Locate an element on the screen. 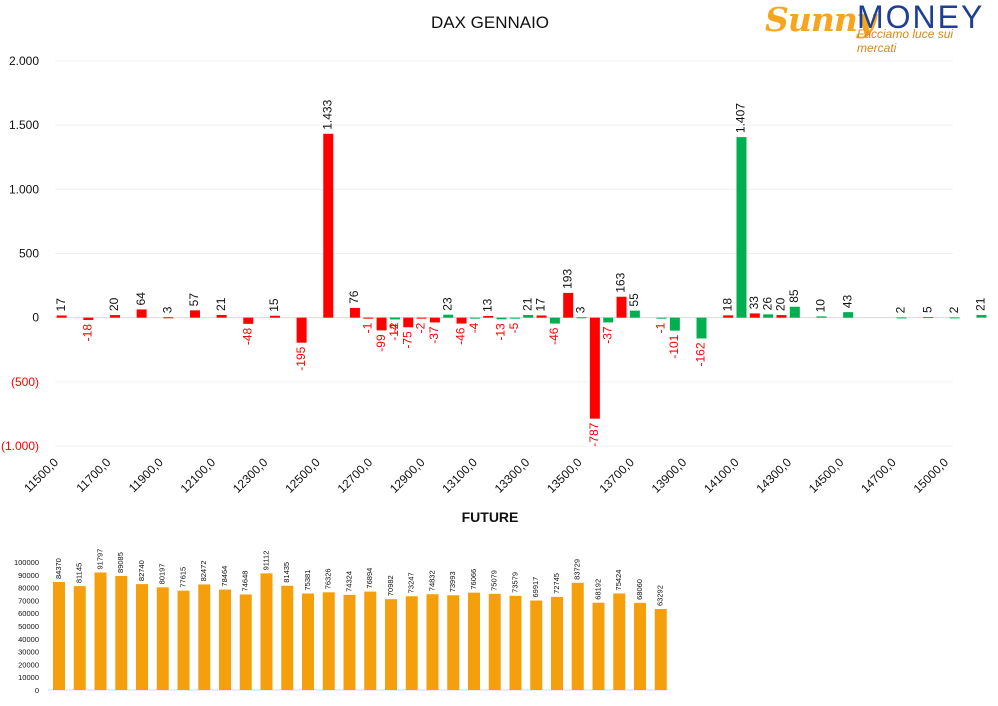 This screenshot has height=706, width=998. logo-tagline: Facciamo luce sui mercati is located at coordinates (905, 41).